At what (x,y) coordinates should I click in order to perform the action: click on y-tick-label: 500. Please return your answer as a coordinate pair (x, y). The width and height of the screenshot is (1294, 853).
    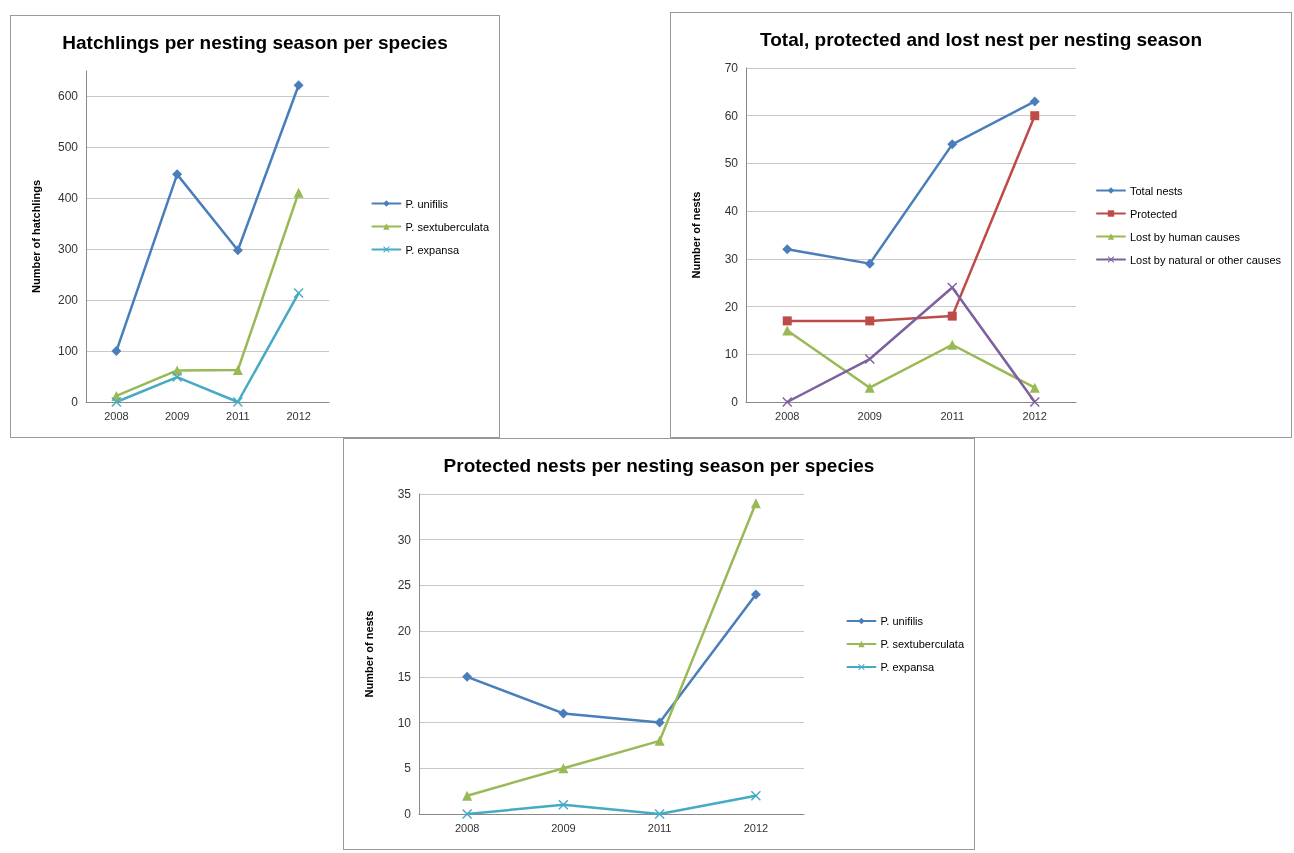
    Looking at the image, I should click on (68, 147).